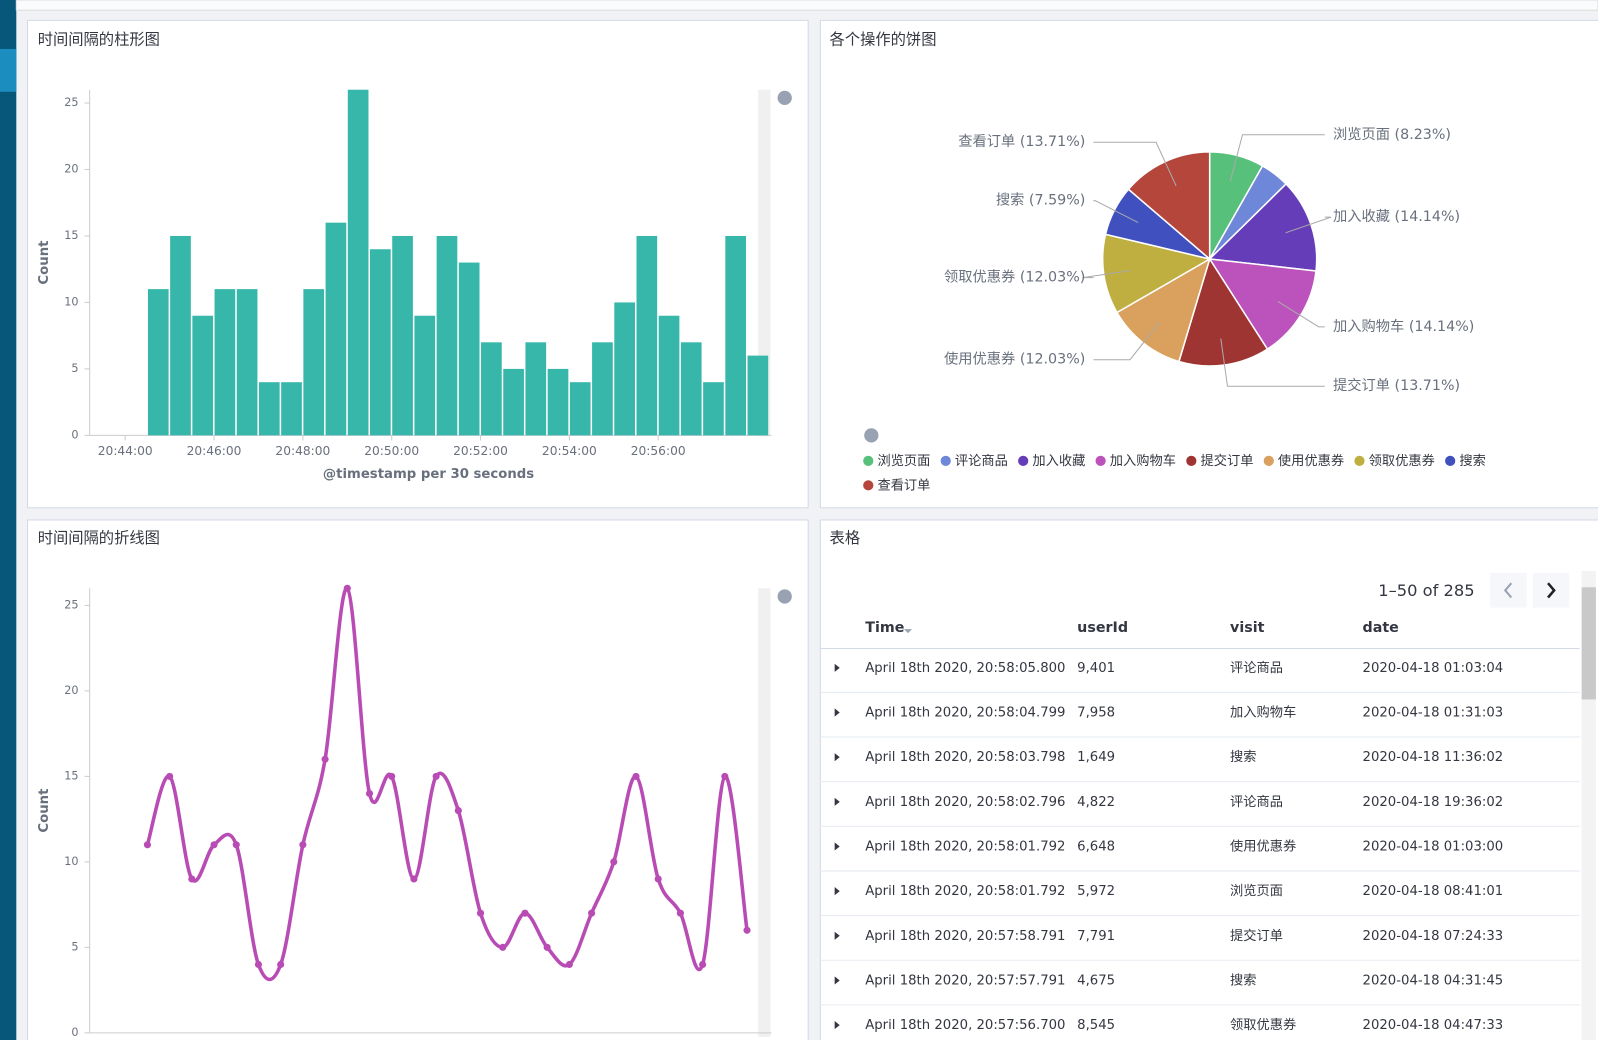  Describe the element at coordinates (391, 451) in the screenshot. I see `x-tick-label: 20:50:00` at that location.